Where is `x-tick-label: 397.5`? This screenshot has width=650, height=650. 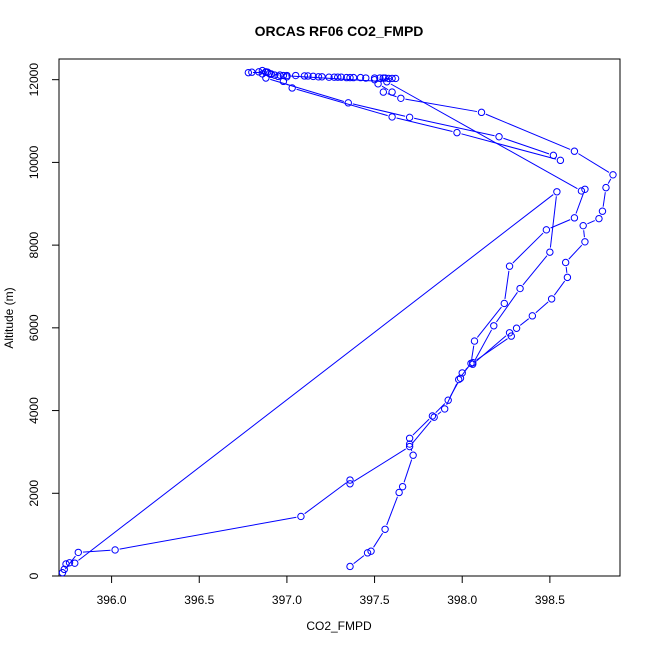
x-tick-label: 397.5 is located at coordinates (375, 600).